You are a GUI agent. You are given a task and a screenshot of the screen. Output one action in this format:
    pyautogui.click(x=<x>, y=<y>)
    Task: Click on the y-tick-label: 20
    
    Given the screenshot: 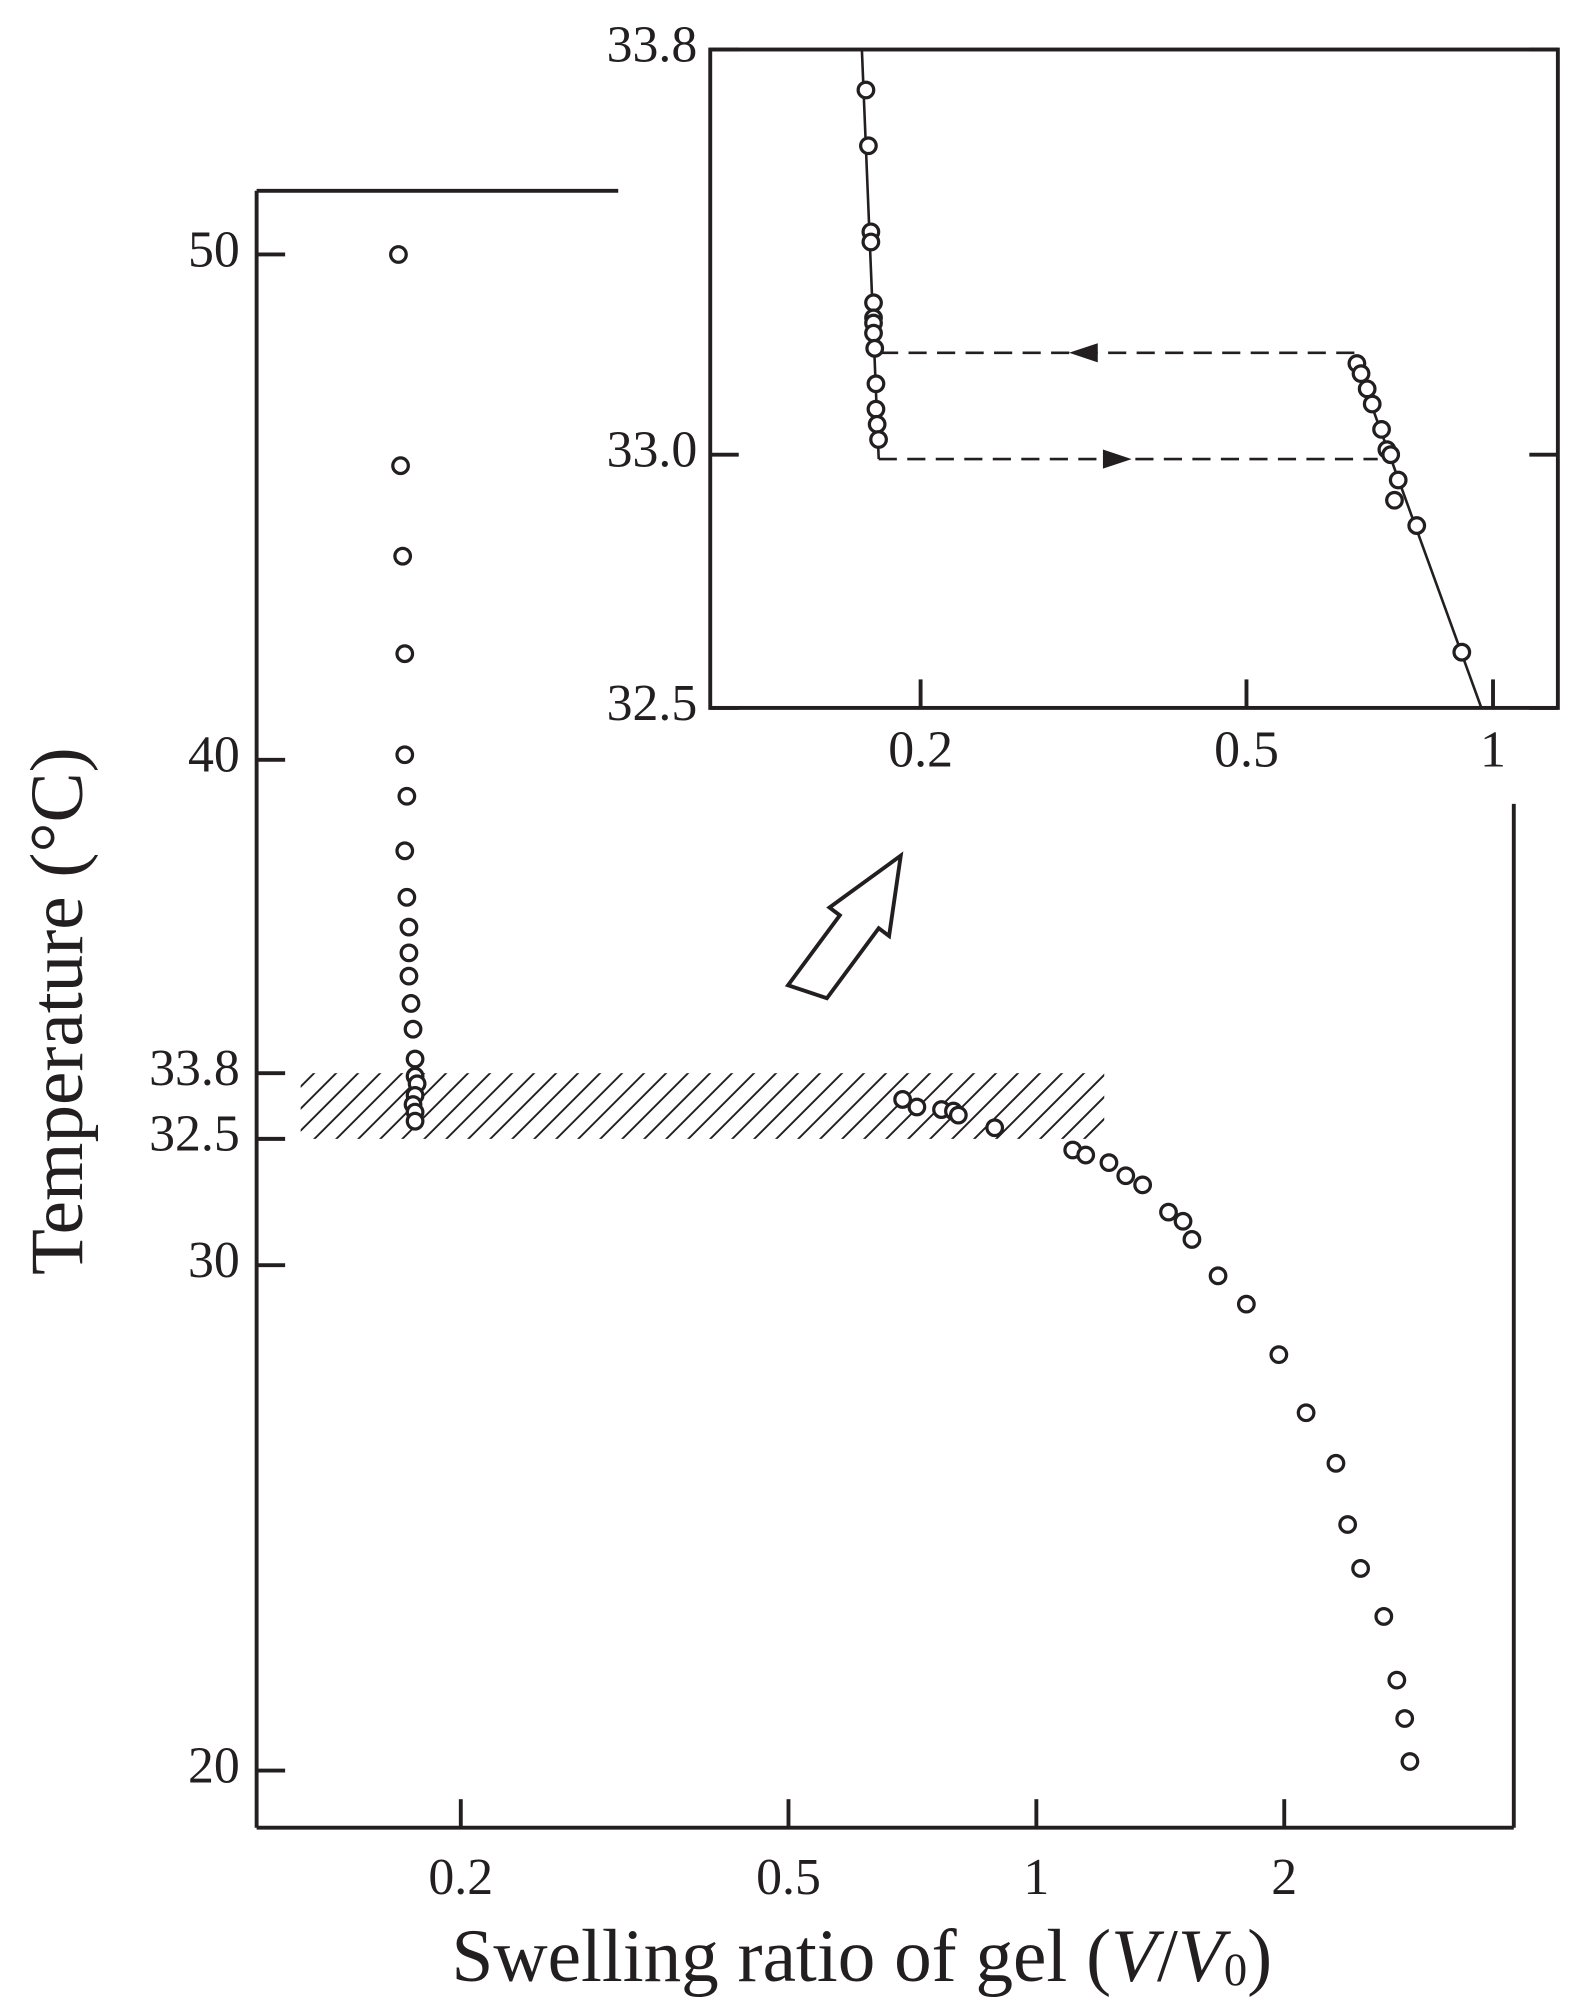 What is the action you would take?
    pyautogui.click(x=214, y=1765)
    